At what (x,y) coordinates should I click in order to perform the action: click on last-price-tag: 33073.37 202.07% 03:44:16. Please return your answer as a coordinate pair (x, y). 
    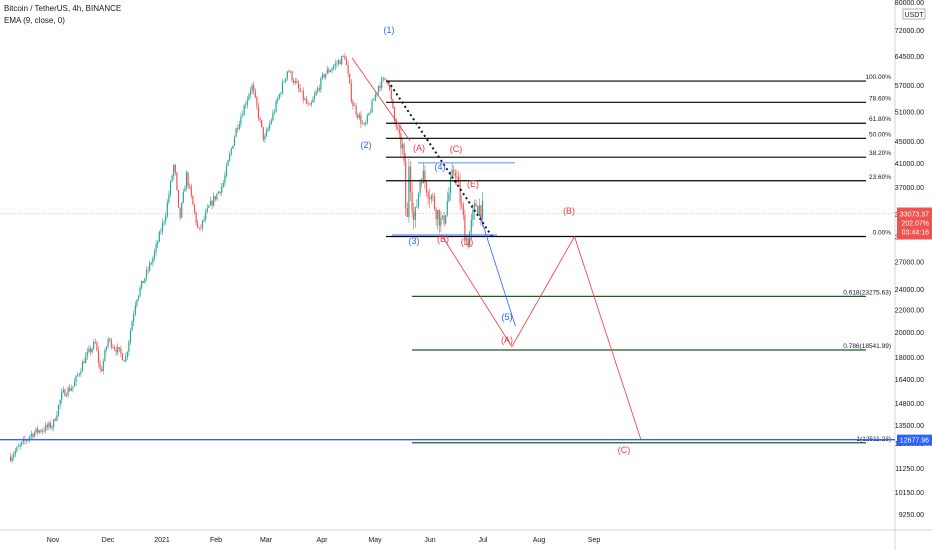
    Looking at the image, I should click on (914, 223).